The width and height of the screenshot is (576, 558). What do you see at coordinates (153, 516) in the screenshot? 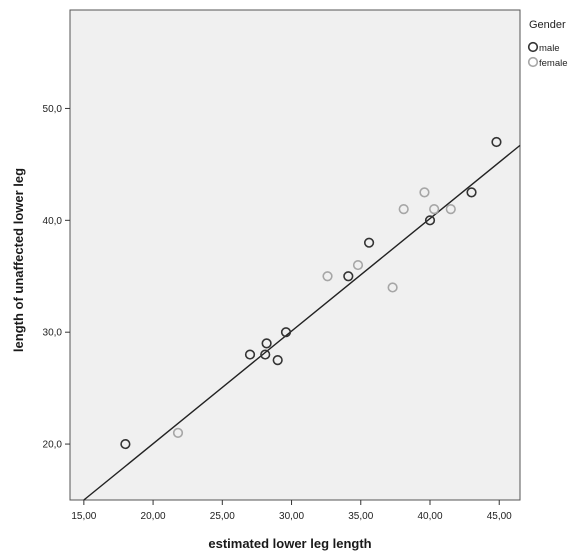
I see `x-tick-label: 20,00` at bounding box center [153, 516].